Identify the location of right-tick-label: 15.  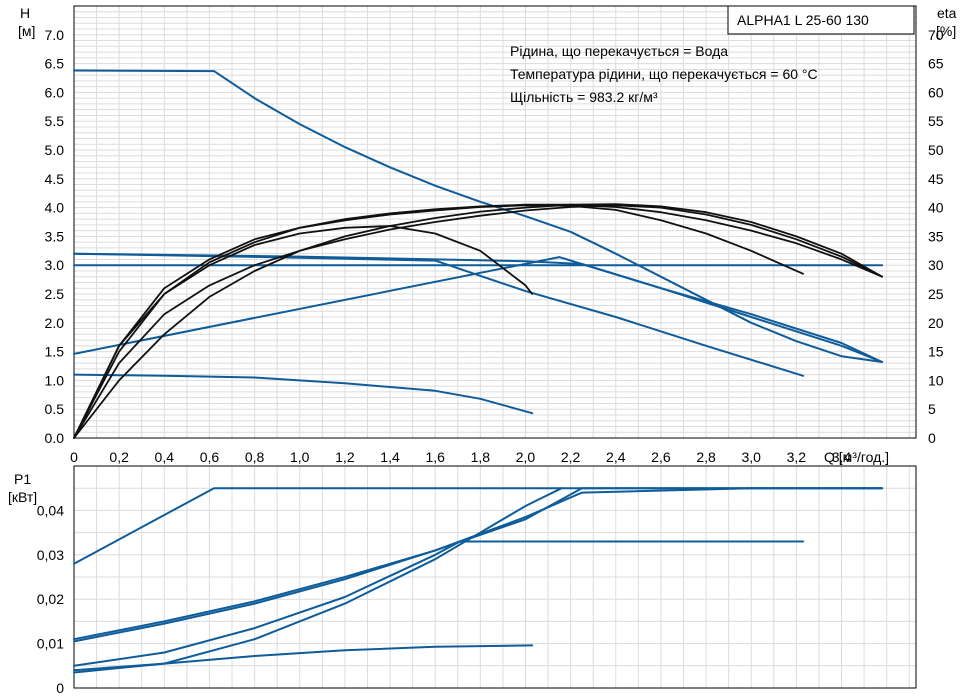
(936, 352).